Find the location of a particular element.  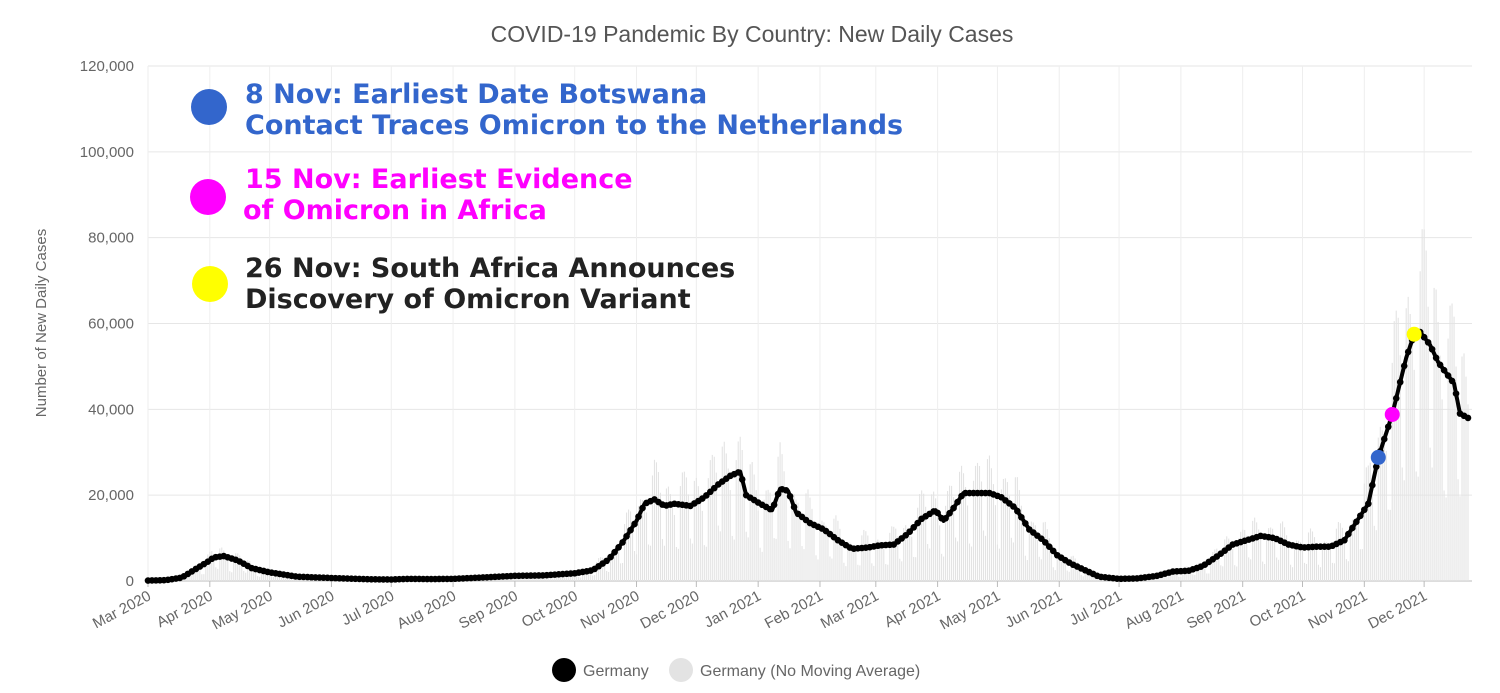

x-tick-label: Aug 2021 is located at coordinates (1154, 610).